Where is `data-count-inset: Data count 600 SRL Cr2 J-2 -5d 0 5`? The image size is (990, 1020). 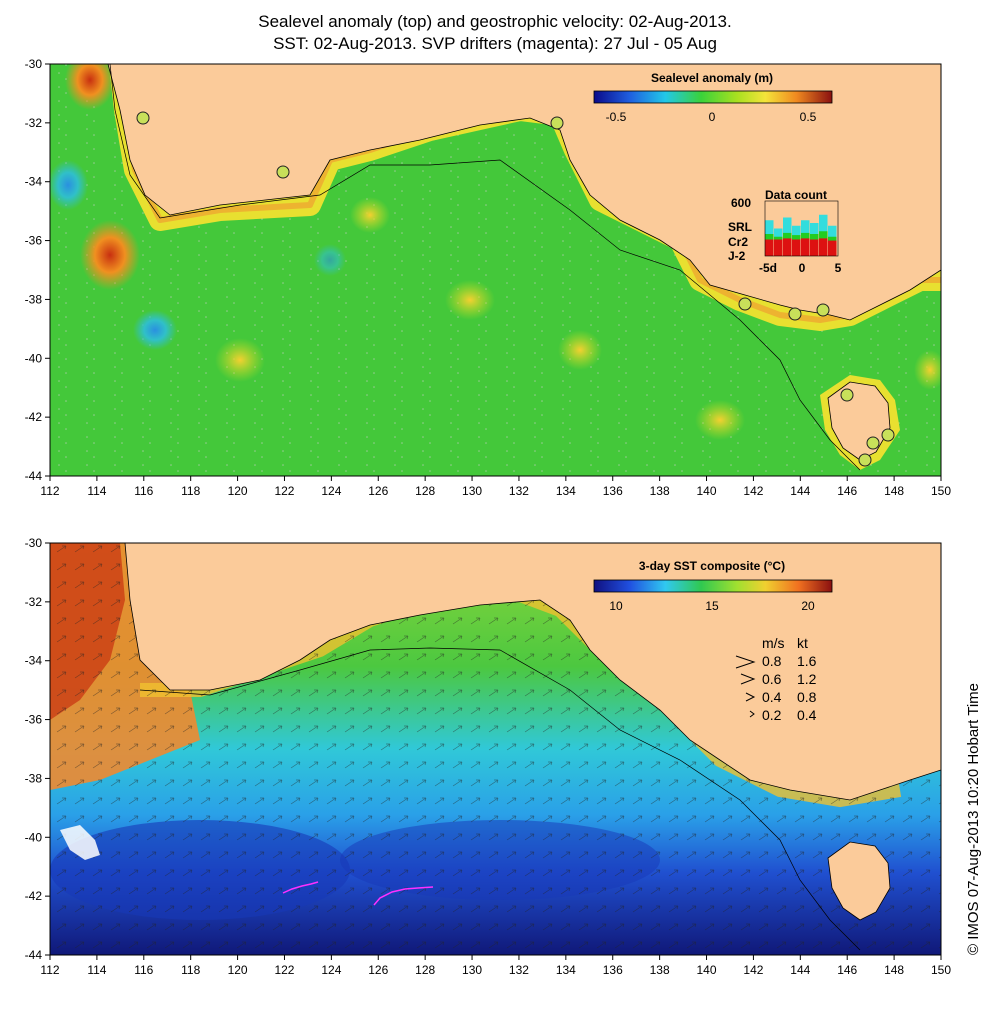 data-count-inset: Data count 600 SRL Cr2 J-2 -5d 0 5 is located at coordinates (785, 231).